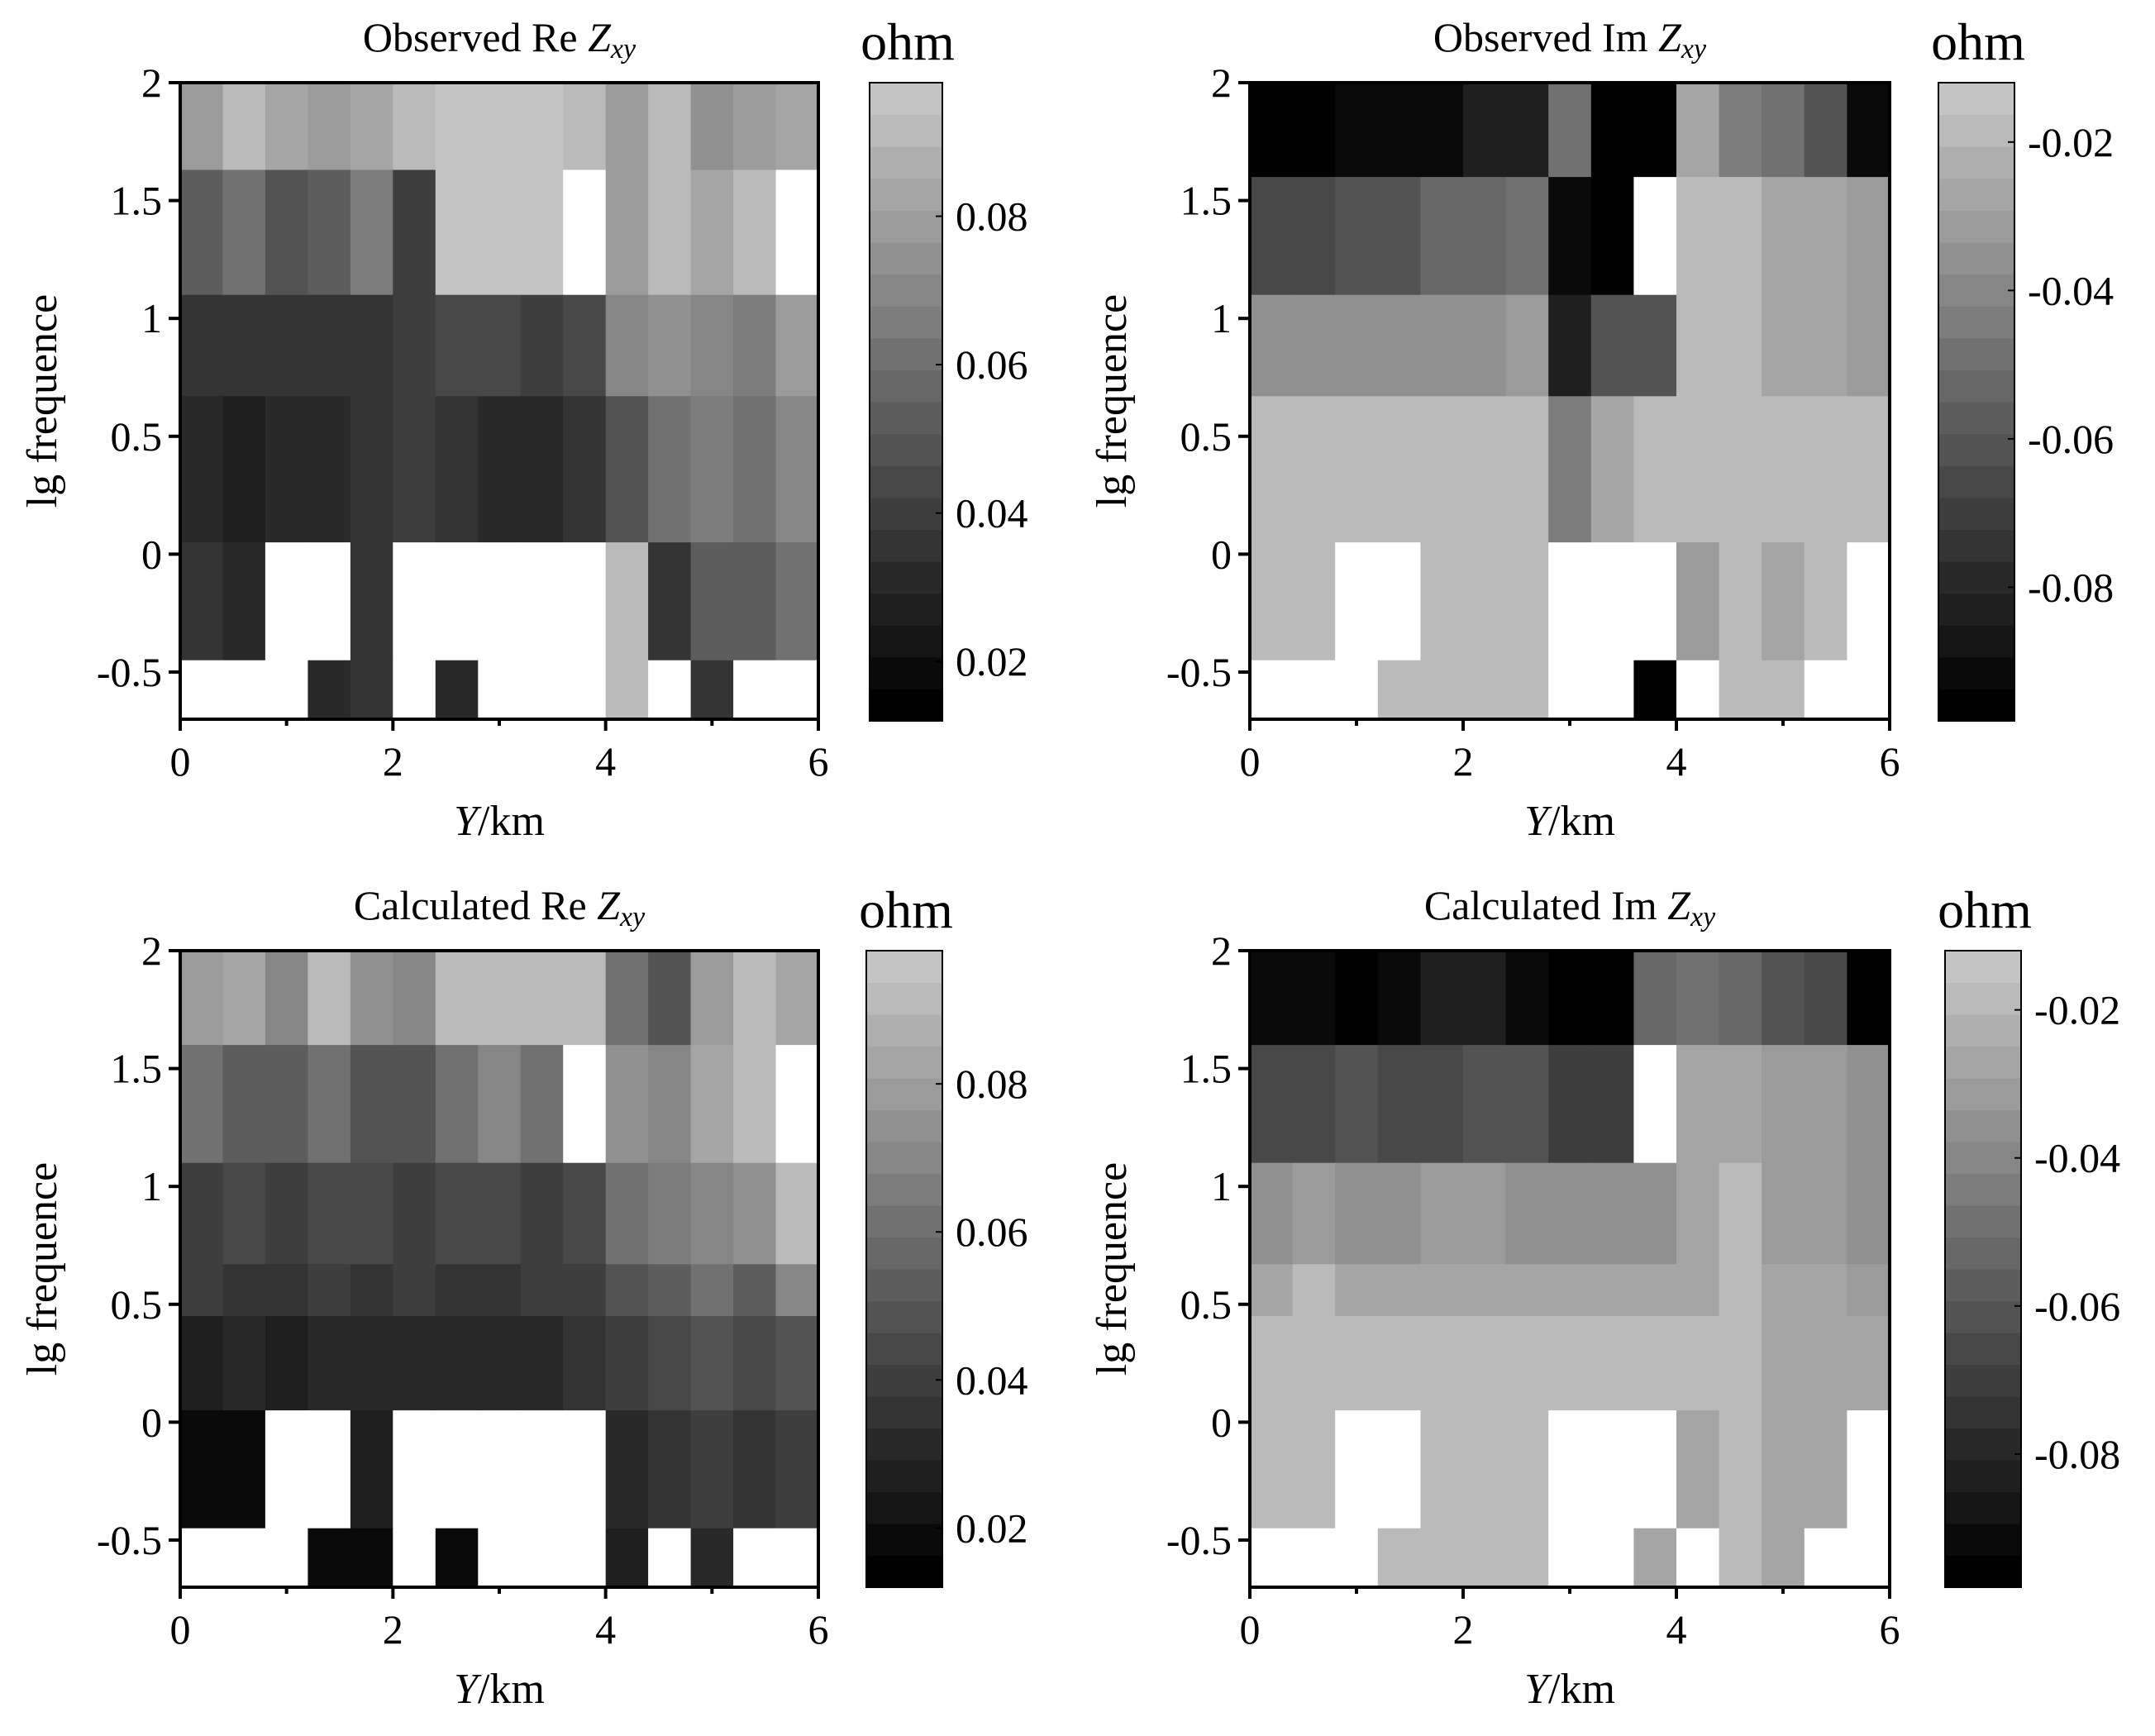  What do you see at coordinates (992, 1528) in the screenshot?
I see `colorbar-tick-label: 0.02` at bounding box center [992, 1528].